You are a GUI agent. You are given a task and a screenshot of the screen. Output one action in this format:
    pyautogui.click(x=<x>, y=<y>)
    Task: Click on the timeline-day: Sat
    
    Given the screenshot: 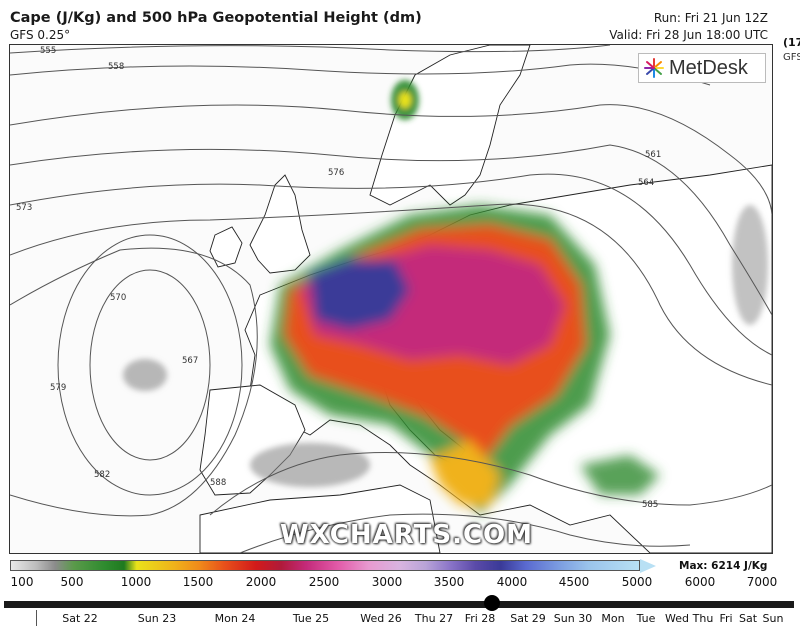 What is the action you would take?
    pyautogui.click(x=748, y=618)
    